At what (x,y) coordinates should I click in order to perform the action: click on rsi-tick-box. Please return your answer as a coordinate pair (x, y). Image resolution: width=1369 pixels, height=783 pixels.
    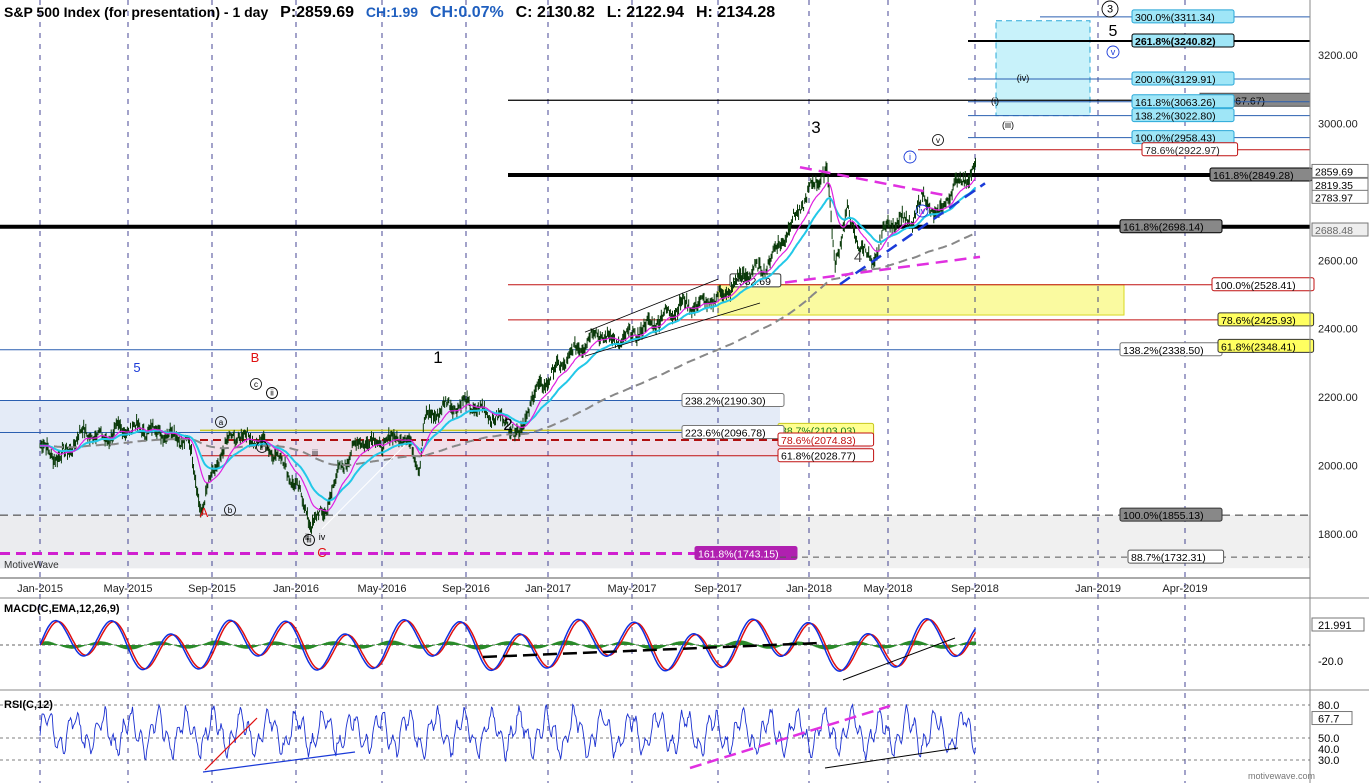
    Looking at the image, I should click on (1332, 718).